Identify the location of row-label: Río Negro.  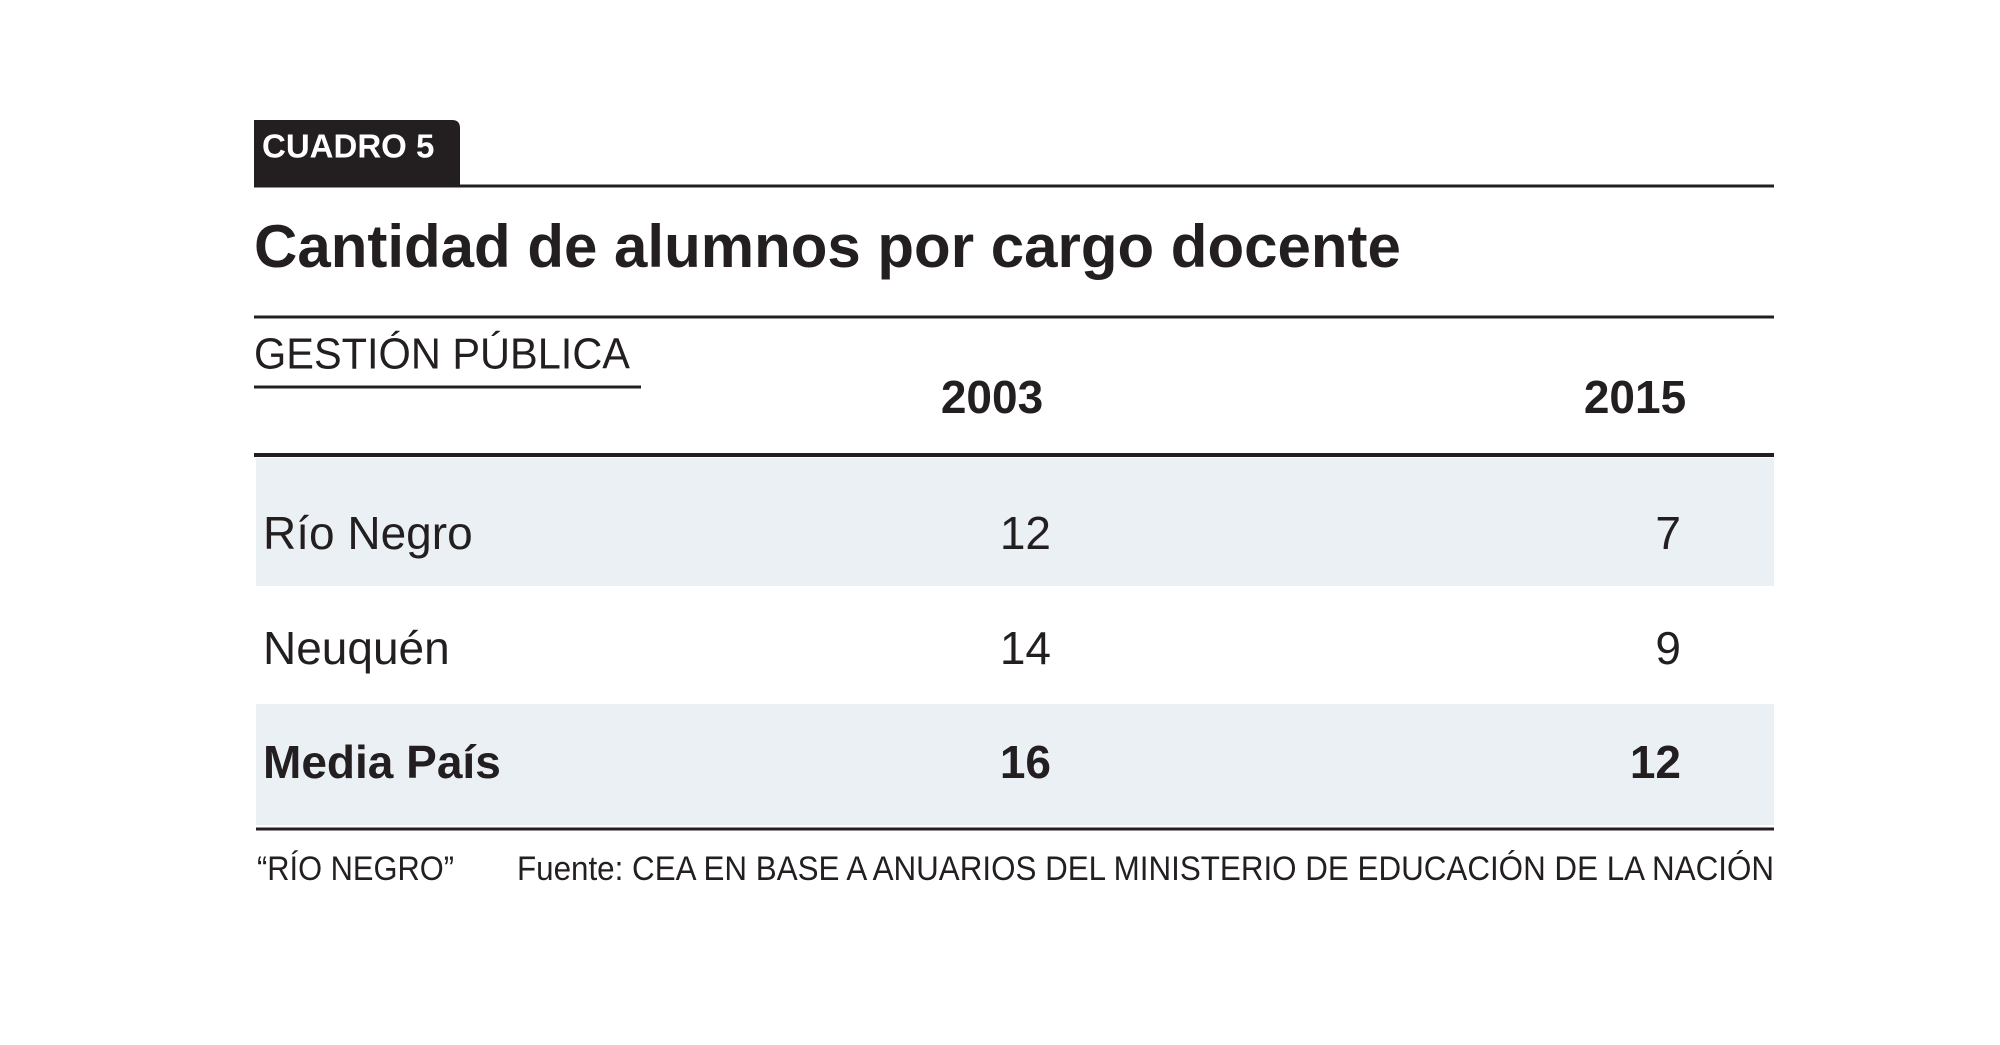
(368, 533).